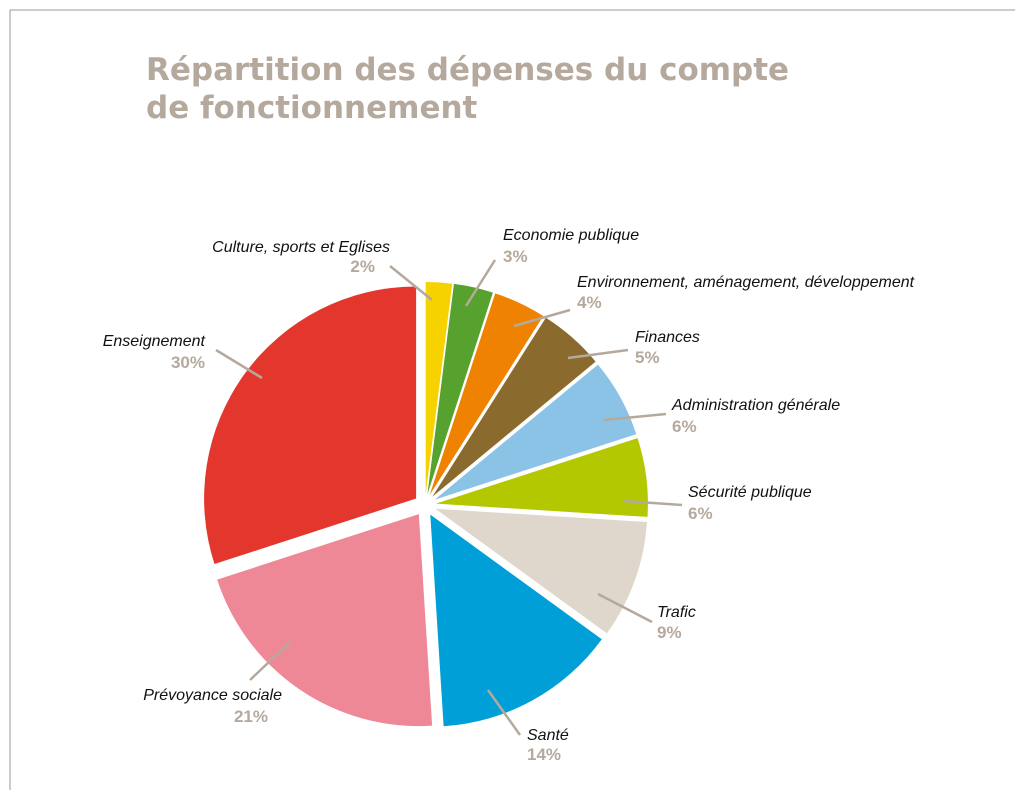 This screenshot has width=1015, height=790. What do you see at coordinates (571, 235) in the screenshot?
I see `slice-name: Economie publique` at bounding box center [571, 235].